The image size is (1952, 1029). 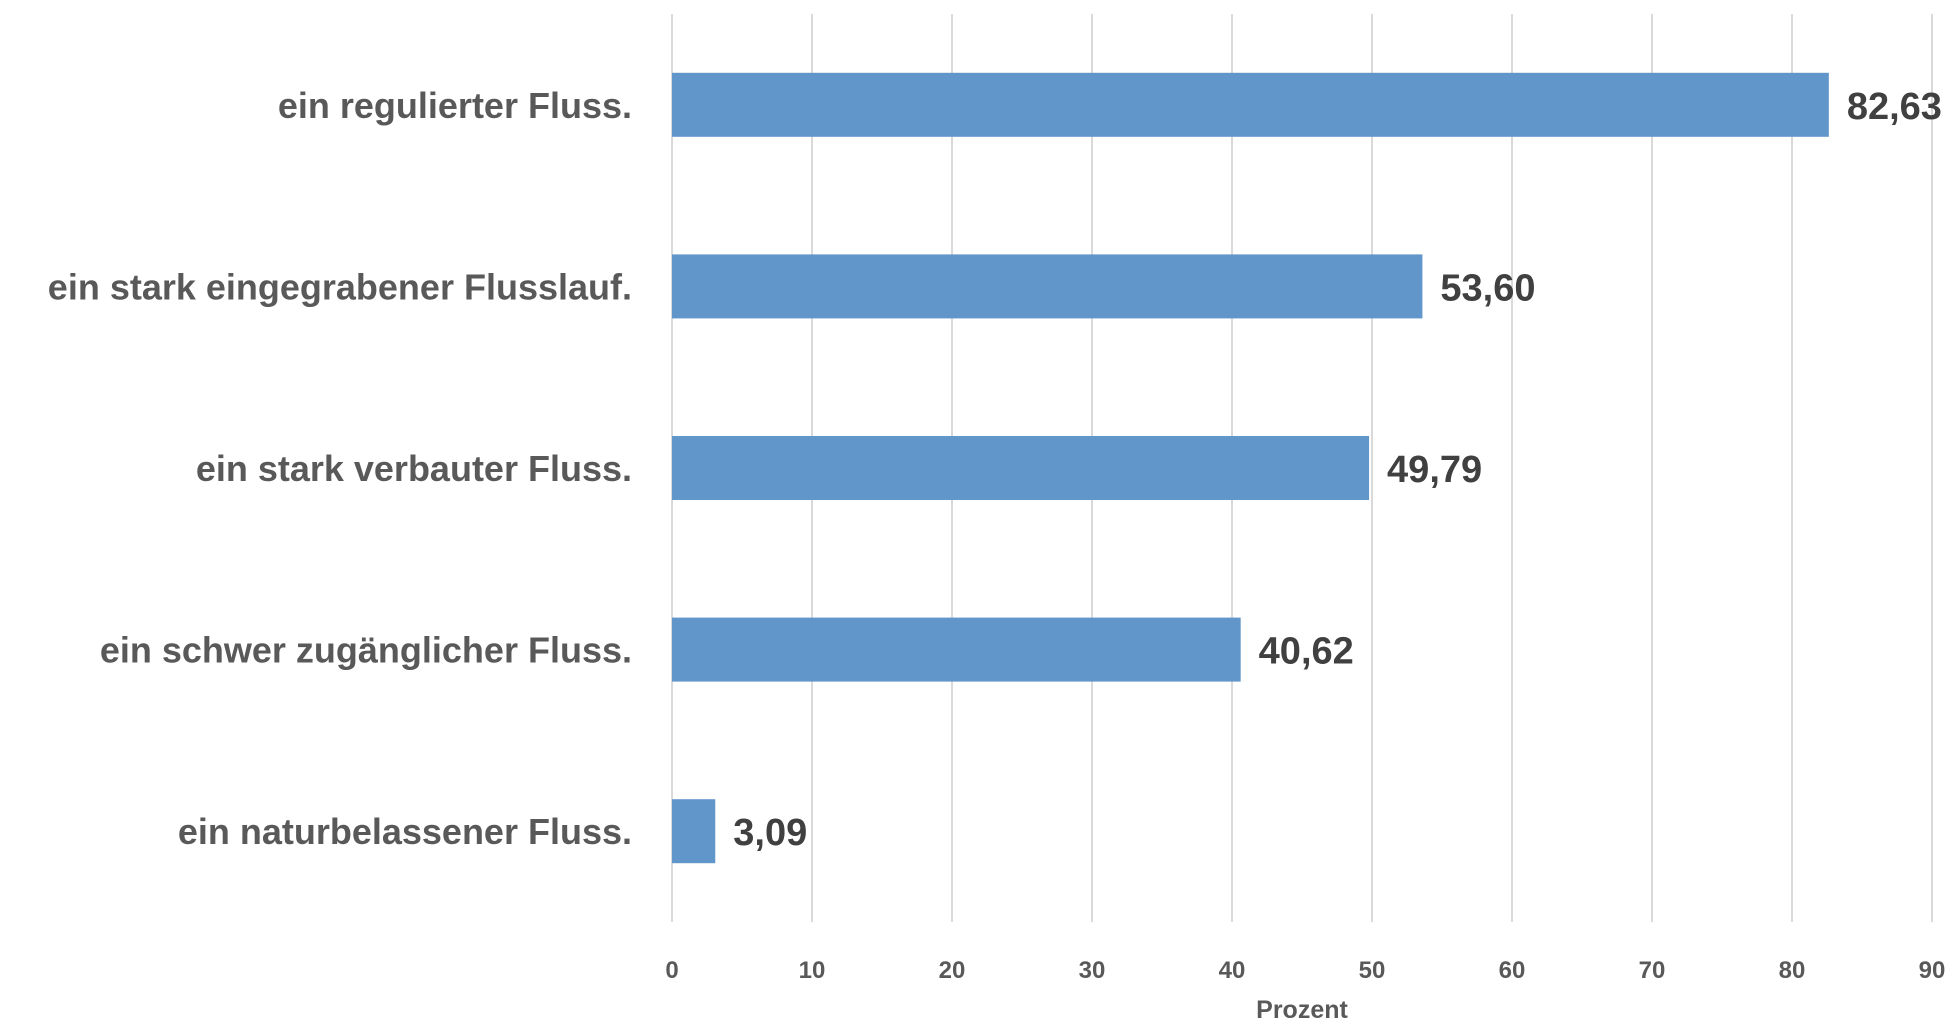 I want to click on category-label: ein naturbelassener Fluss., so click(x=405, y=831).